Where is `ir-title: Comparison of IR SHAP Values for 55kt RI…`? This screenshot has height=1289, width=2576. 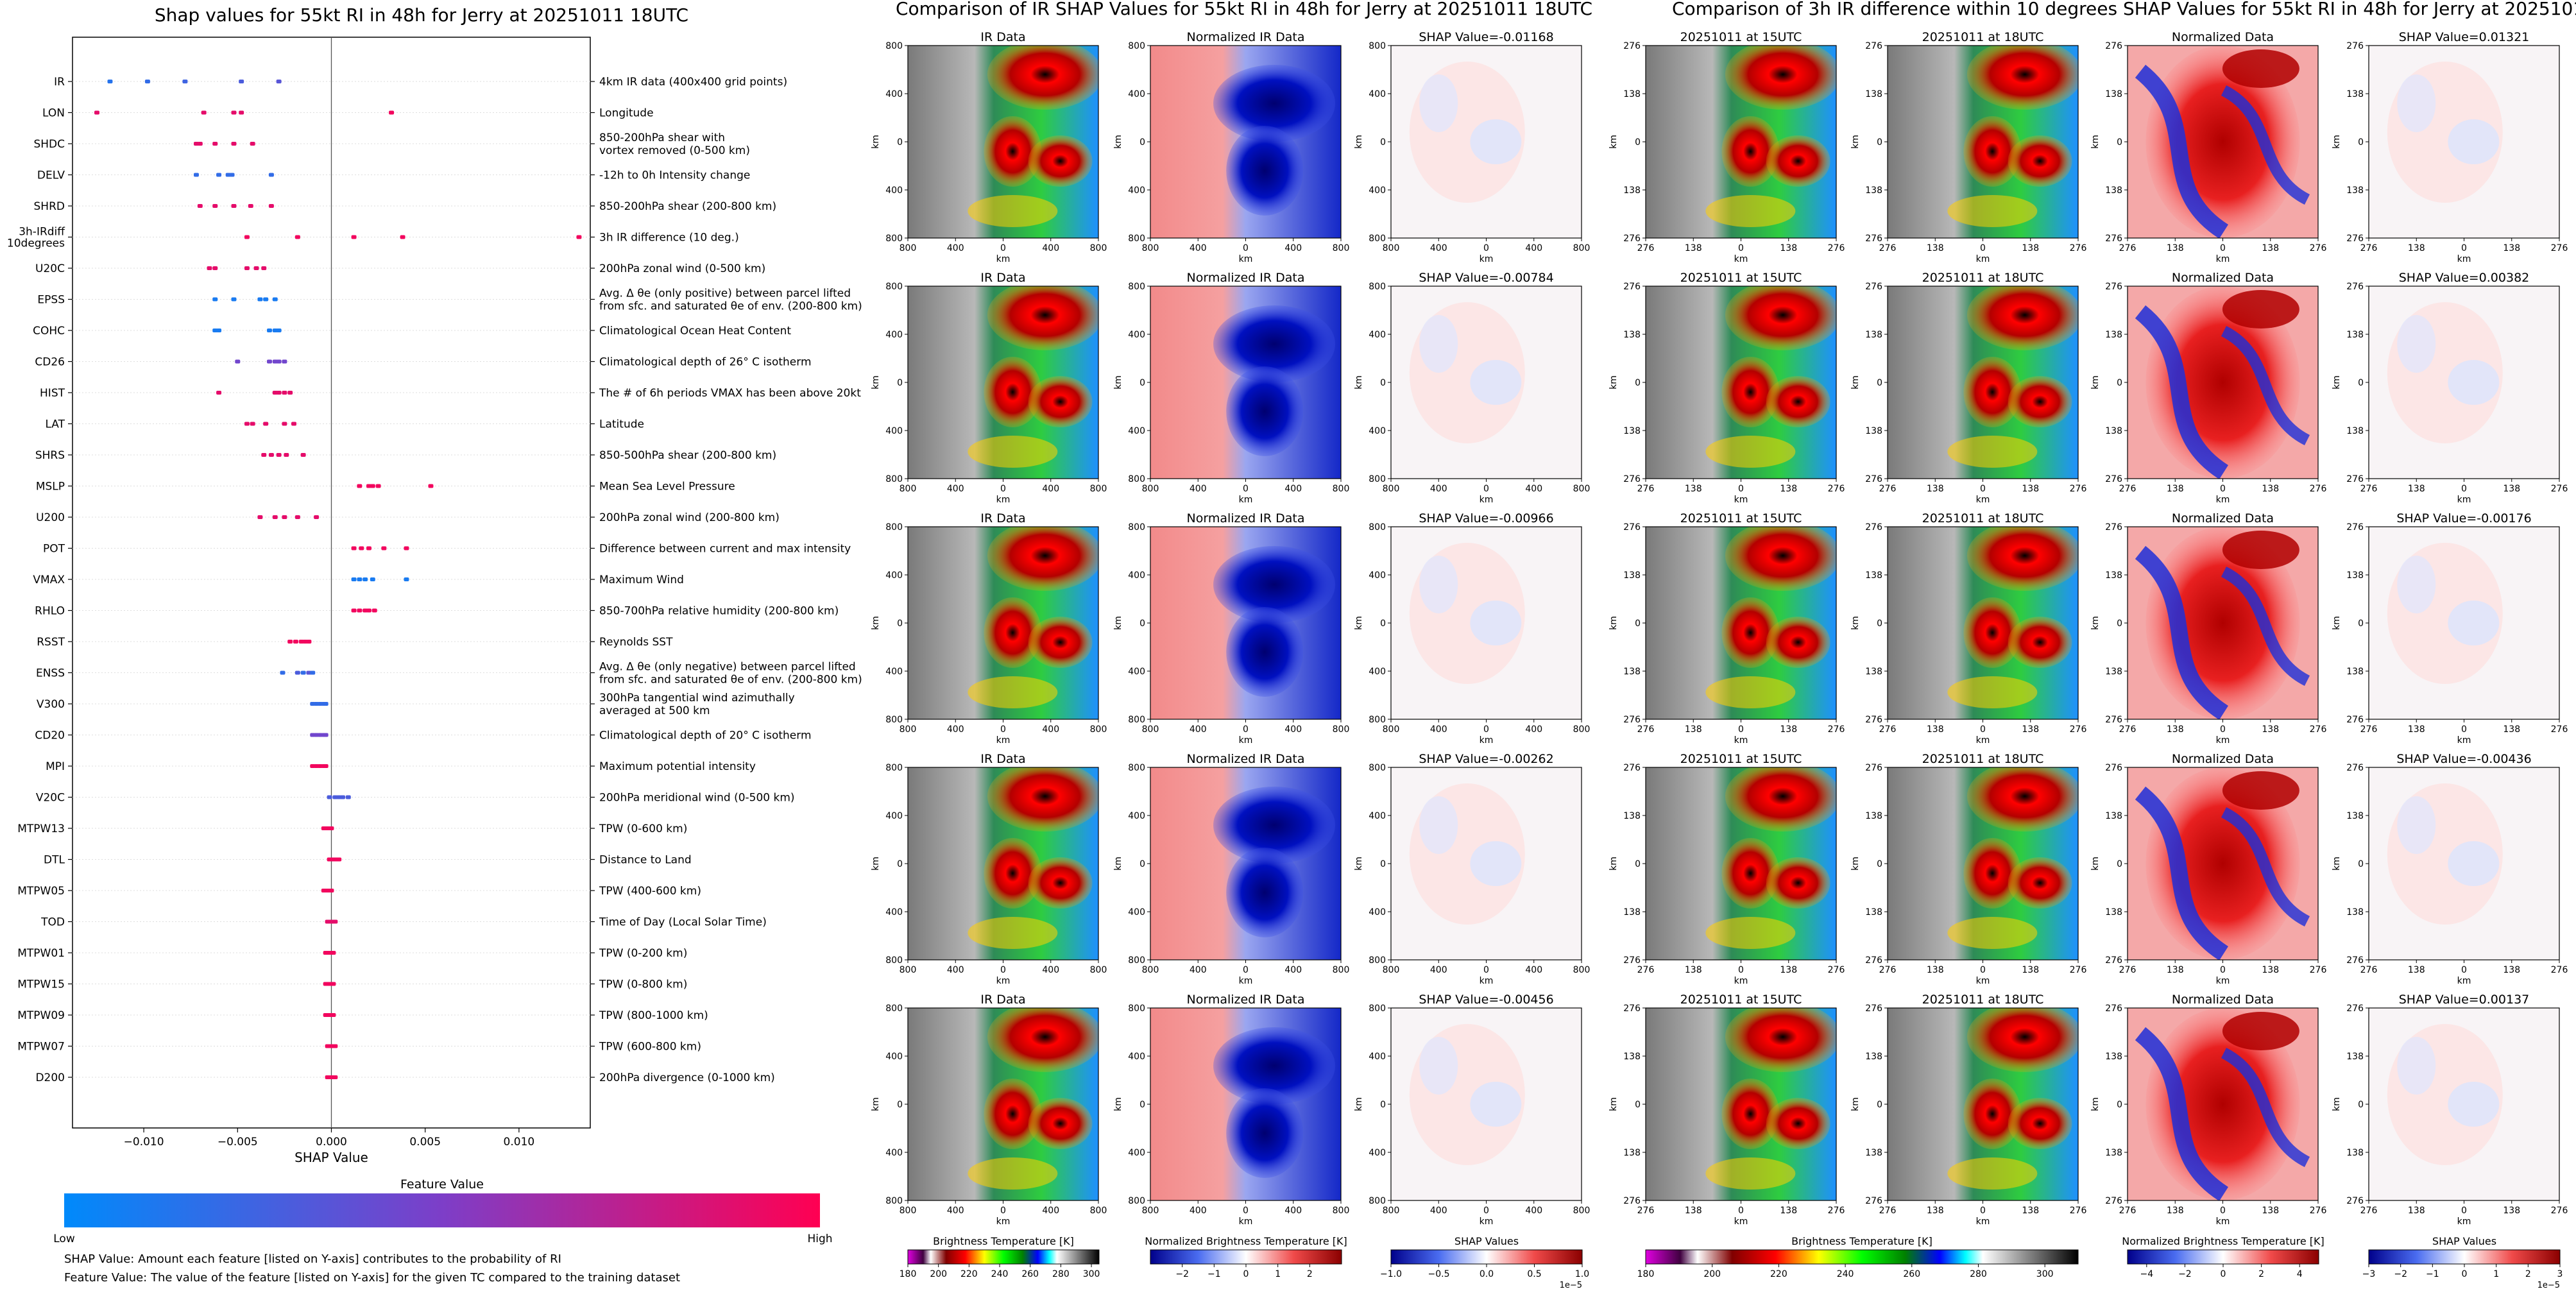
ir-title: Comparison of IR SHAP Values for 55kt RI… is located at coordinates (1244, 9).